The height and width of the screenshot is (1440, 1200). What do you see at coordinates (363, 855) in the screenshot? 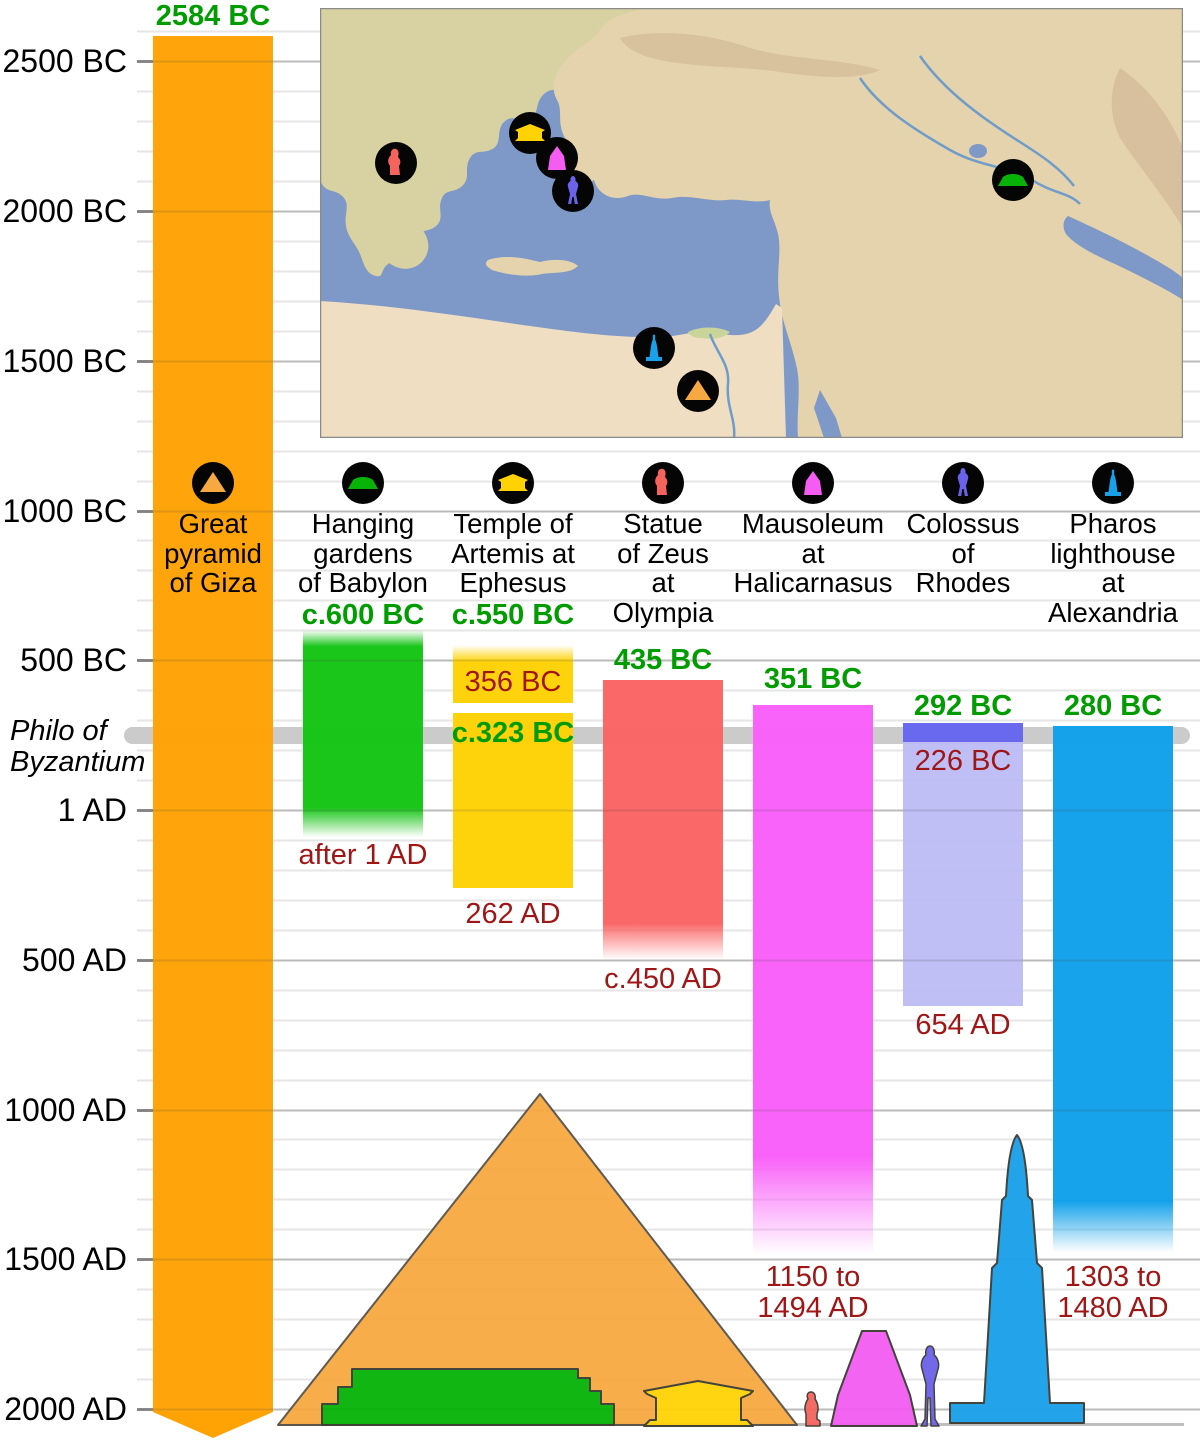
I see `end-year-label-gardens: after 1 AD` at bounding box center [363, 855].